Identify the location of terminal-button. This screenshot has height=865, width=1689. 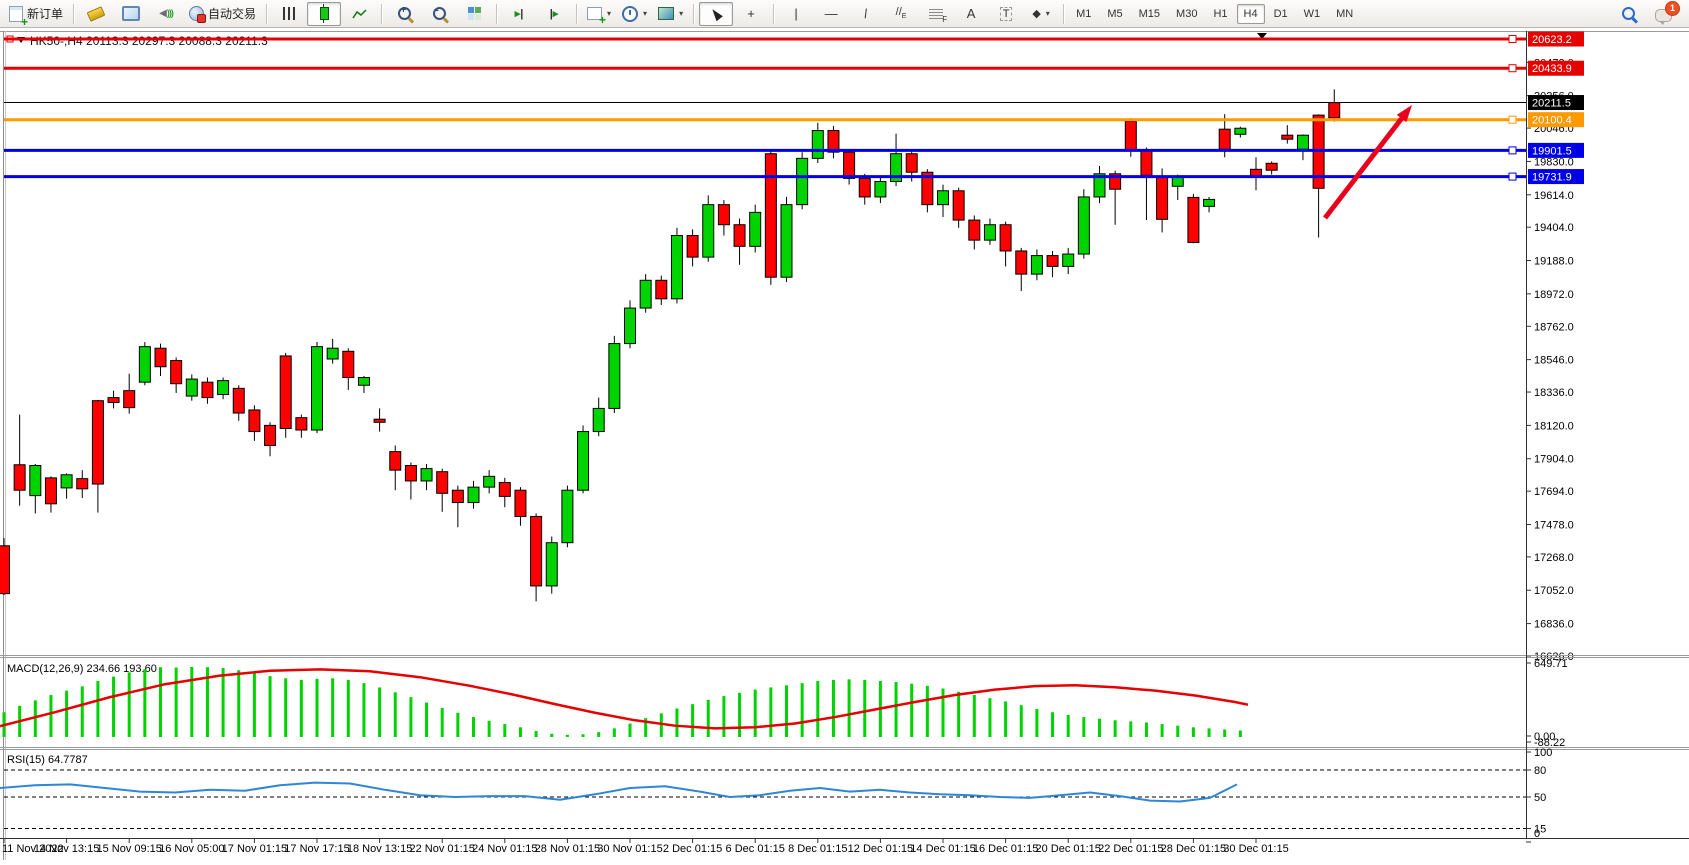
(131, 14).